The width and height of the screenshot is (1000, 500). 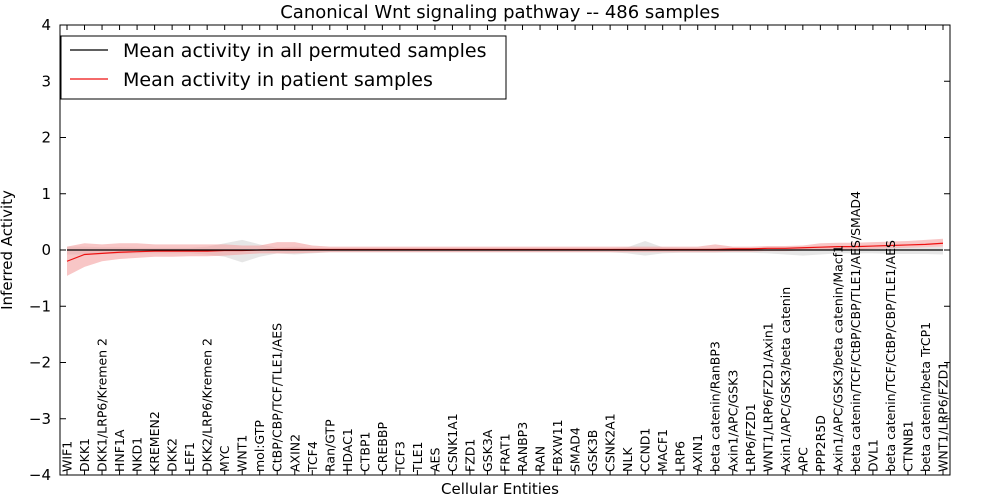 What do you see at coordinates (40, 419) in the screenshot?
I see `y-tick-label: −3` at bounding box center [40, 419].